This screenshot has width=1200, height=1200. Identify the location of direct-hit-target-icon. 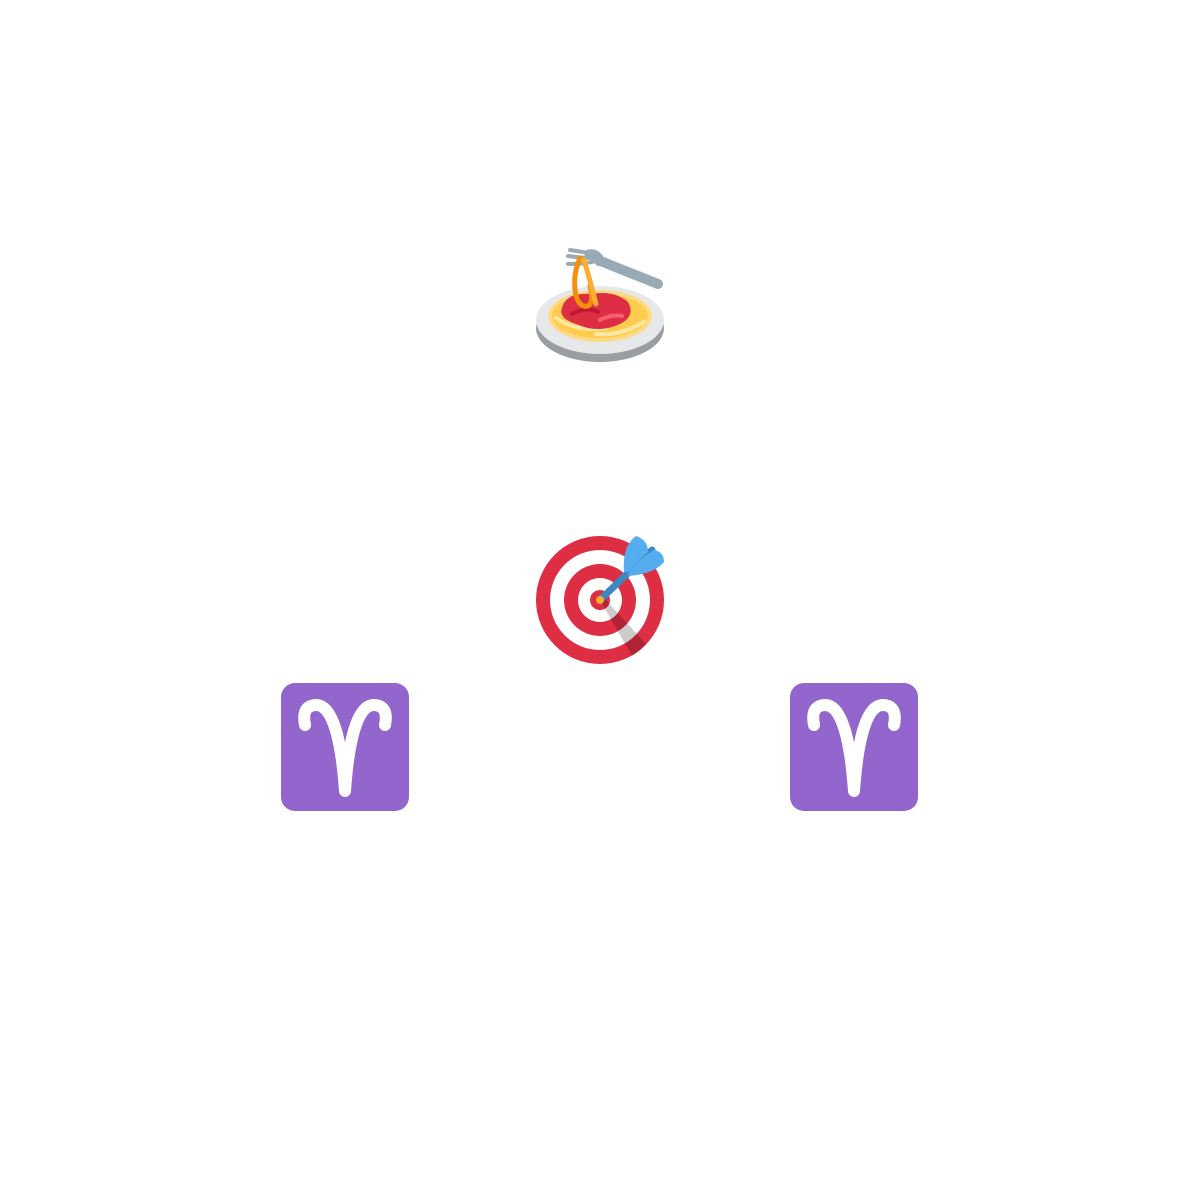
(600, 600).